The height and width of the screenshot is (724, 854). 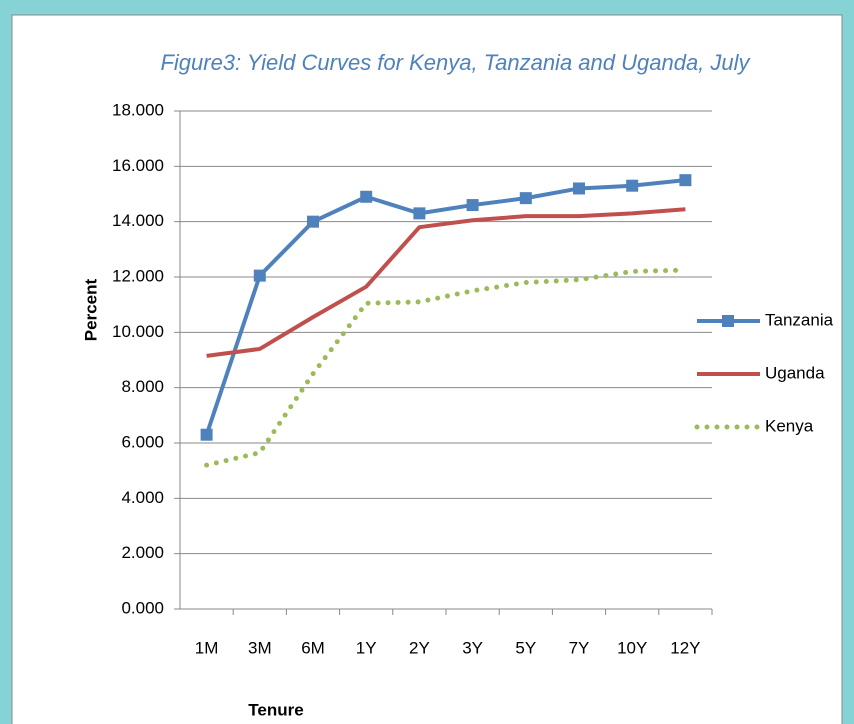 What do you see at coordinates (419, 647) in the screenshot?
I see `x-tick-label: 2Y` at bounding box center [419, 647].